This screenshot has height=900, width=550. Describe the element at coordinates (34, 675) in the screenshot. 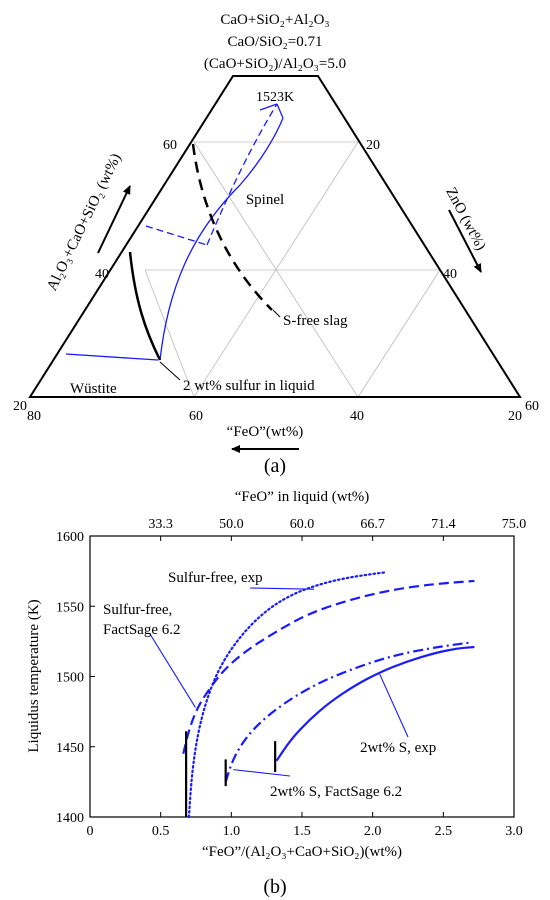

I see `chart-ylabel: Liquidus temperature (K)` at that location.